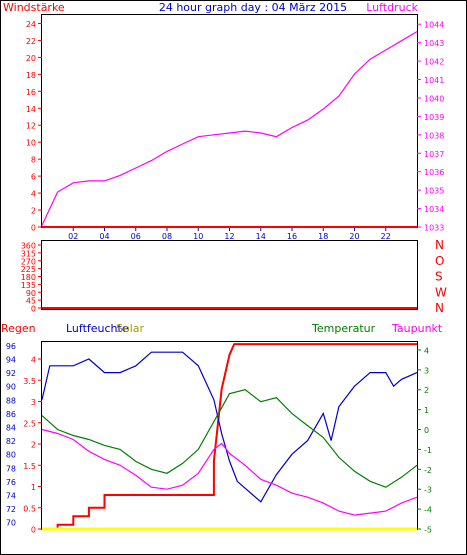 This screenshot has height=555, width=467. I want to click on y-tick-label: -4, so click(428, 510).